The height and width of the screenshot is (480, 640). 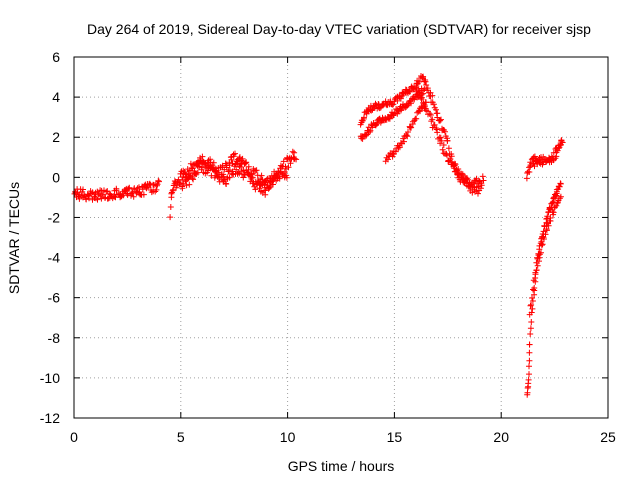 I want to click on y-tick-label: -10, so click(x=50, y=378).